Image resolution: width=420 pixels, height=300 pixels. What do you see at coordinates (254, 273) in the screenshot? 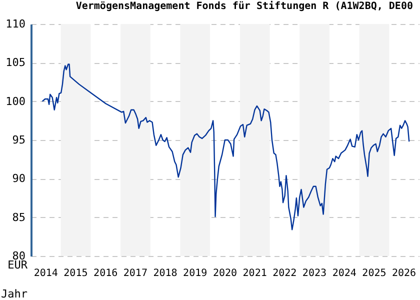
I see `x-tick-label: 2021` at bounding box center [254, 273].